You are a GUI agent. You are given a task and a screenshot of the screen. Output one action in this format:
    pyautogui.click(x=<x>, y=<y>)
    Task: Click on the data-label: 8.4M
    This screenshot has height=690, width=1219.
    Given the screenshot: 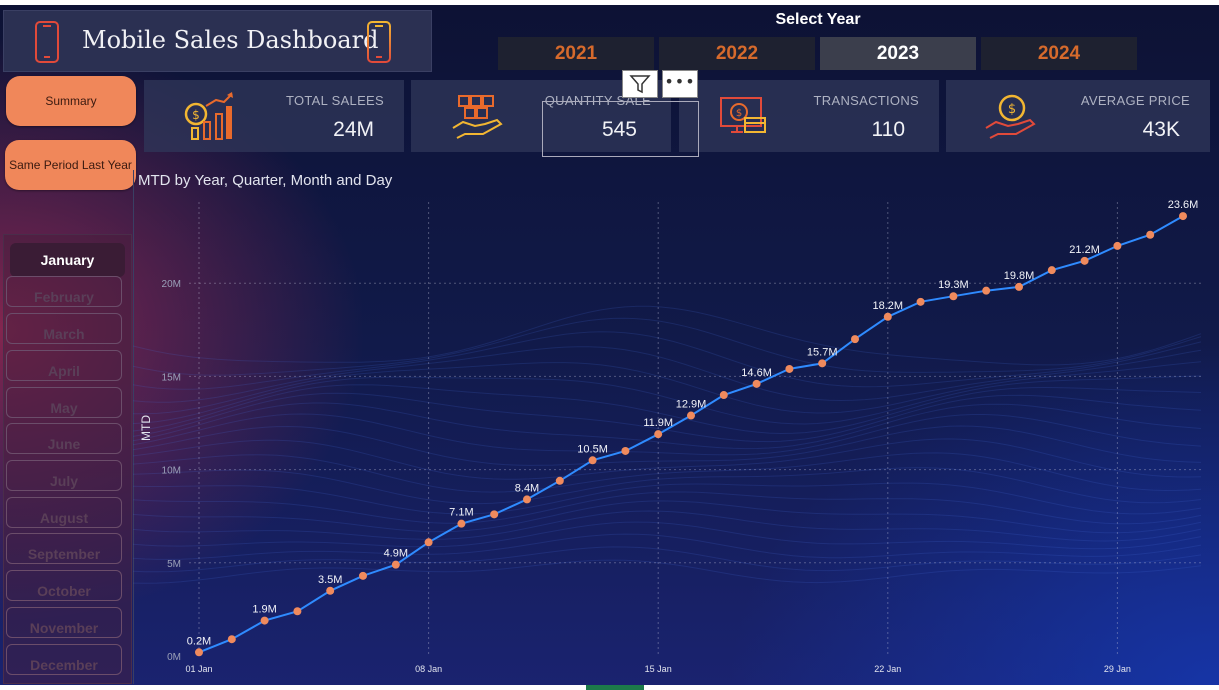 What is the action you would take?
    pyautogui.click(x=527, y=488)
    